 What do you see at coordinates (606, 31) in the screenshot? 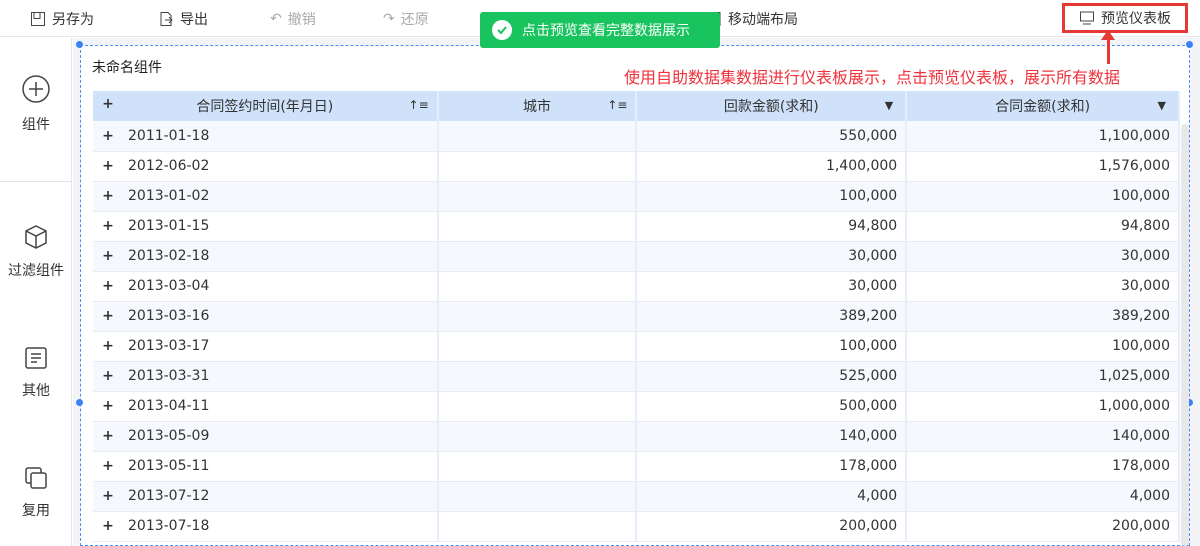
I see `toast-text: 点击预览查看完整数据展示` at bounding box center [606, 31].